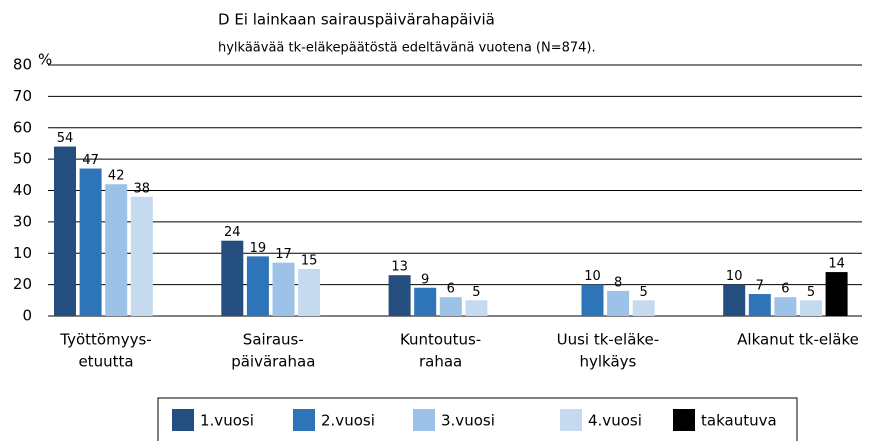  What do you see at coordinates (90, 160) in the screenshot?
I see `value-label: 47` at bounding box center [90, 160].